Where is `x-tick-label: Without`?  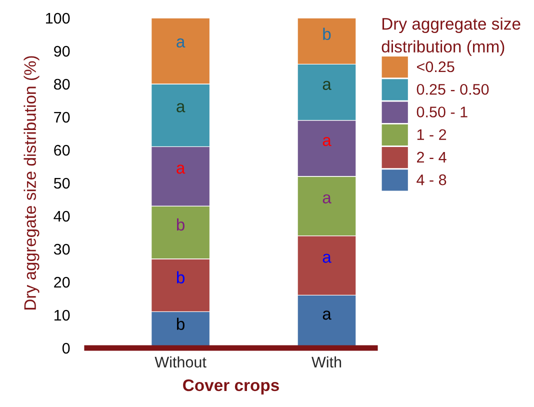 x-tick-label: Without is located at coordinates (180, 362).